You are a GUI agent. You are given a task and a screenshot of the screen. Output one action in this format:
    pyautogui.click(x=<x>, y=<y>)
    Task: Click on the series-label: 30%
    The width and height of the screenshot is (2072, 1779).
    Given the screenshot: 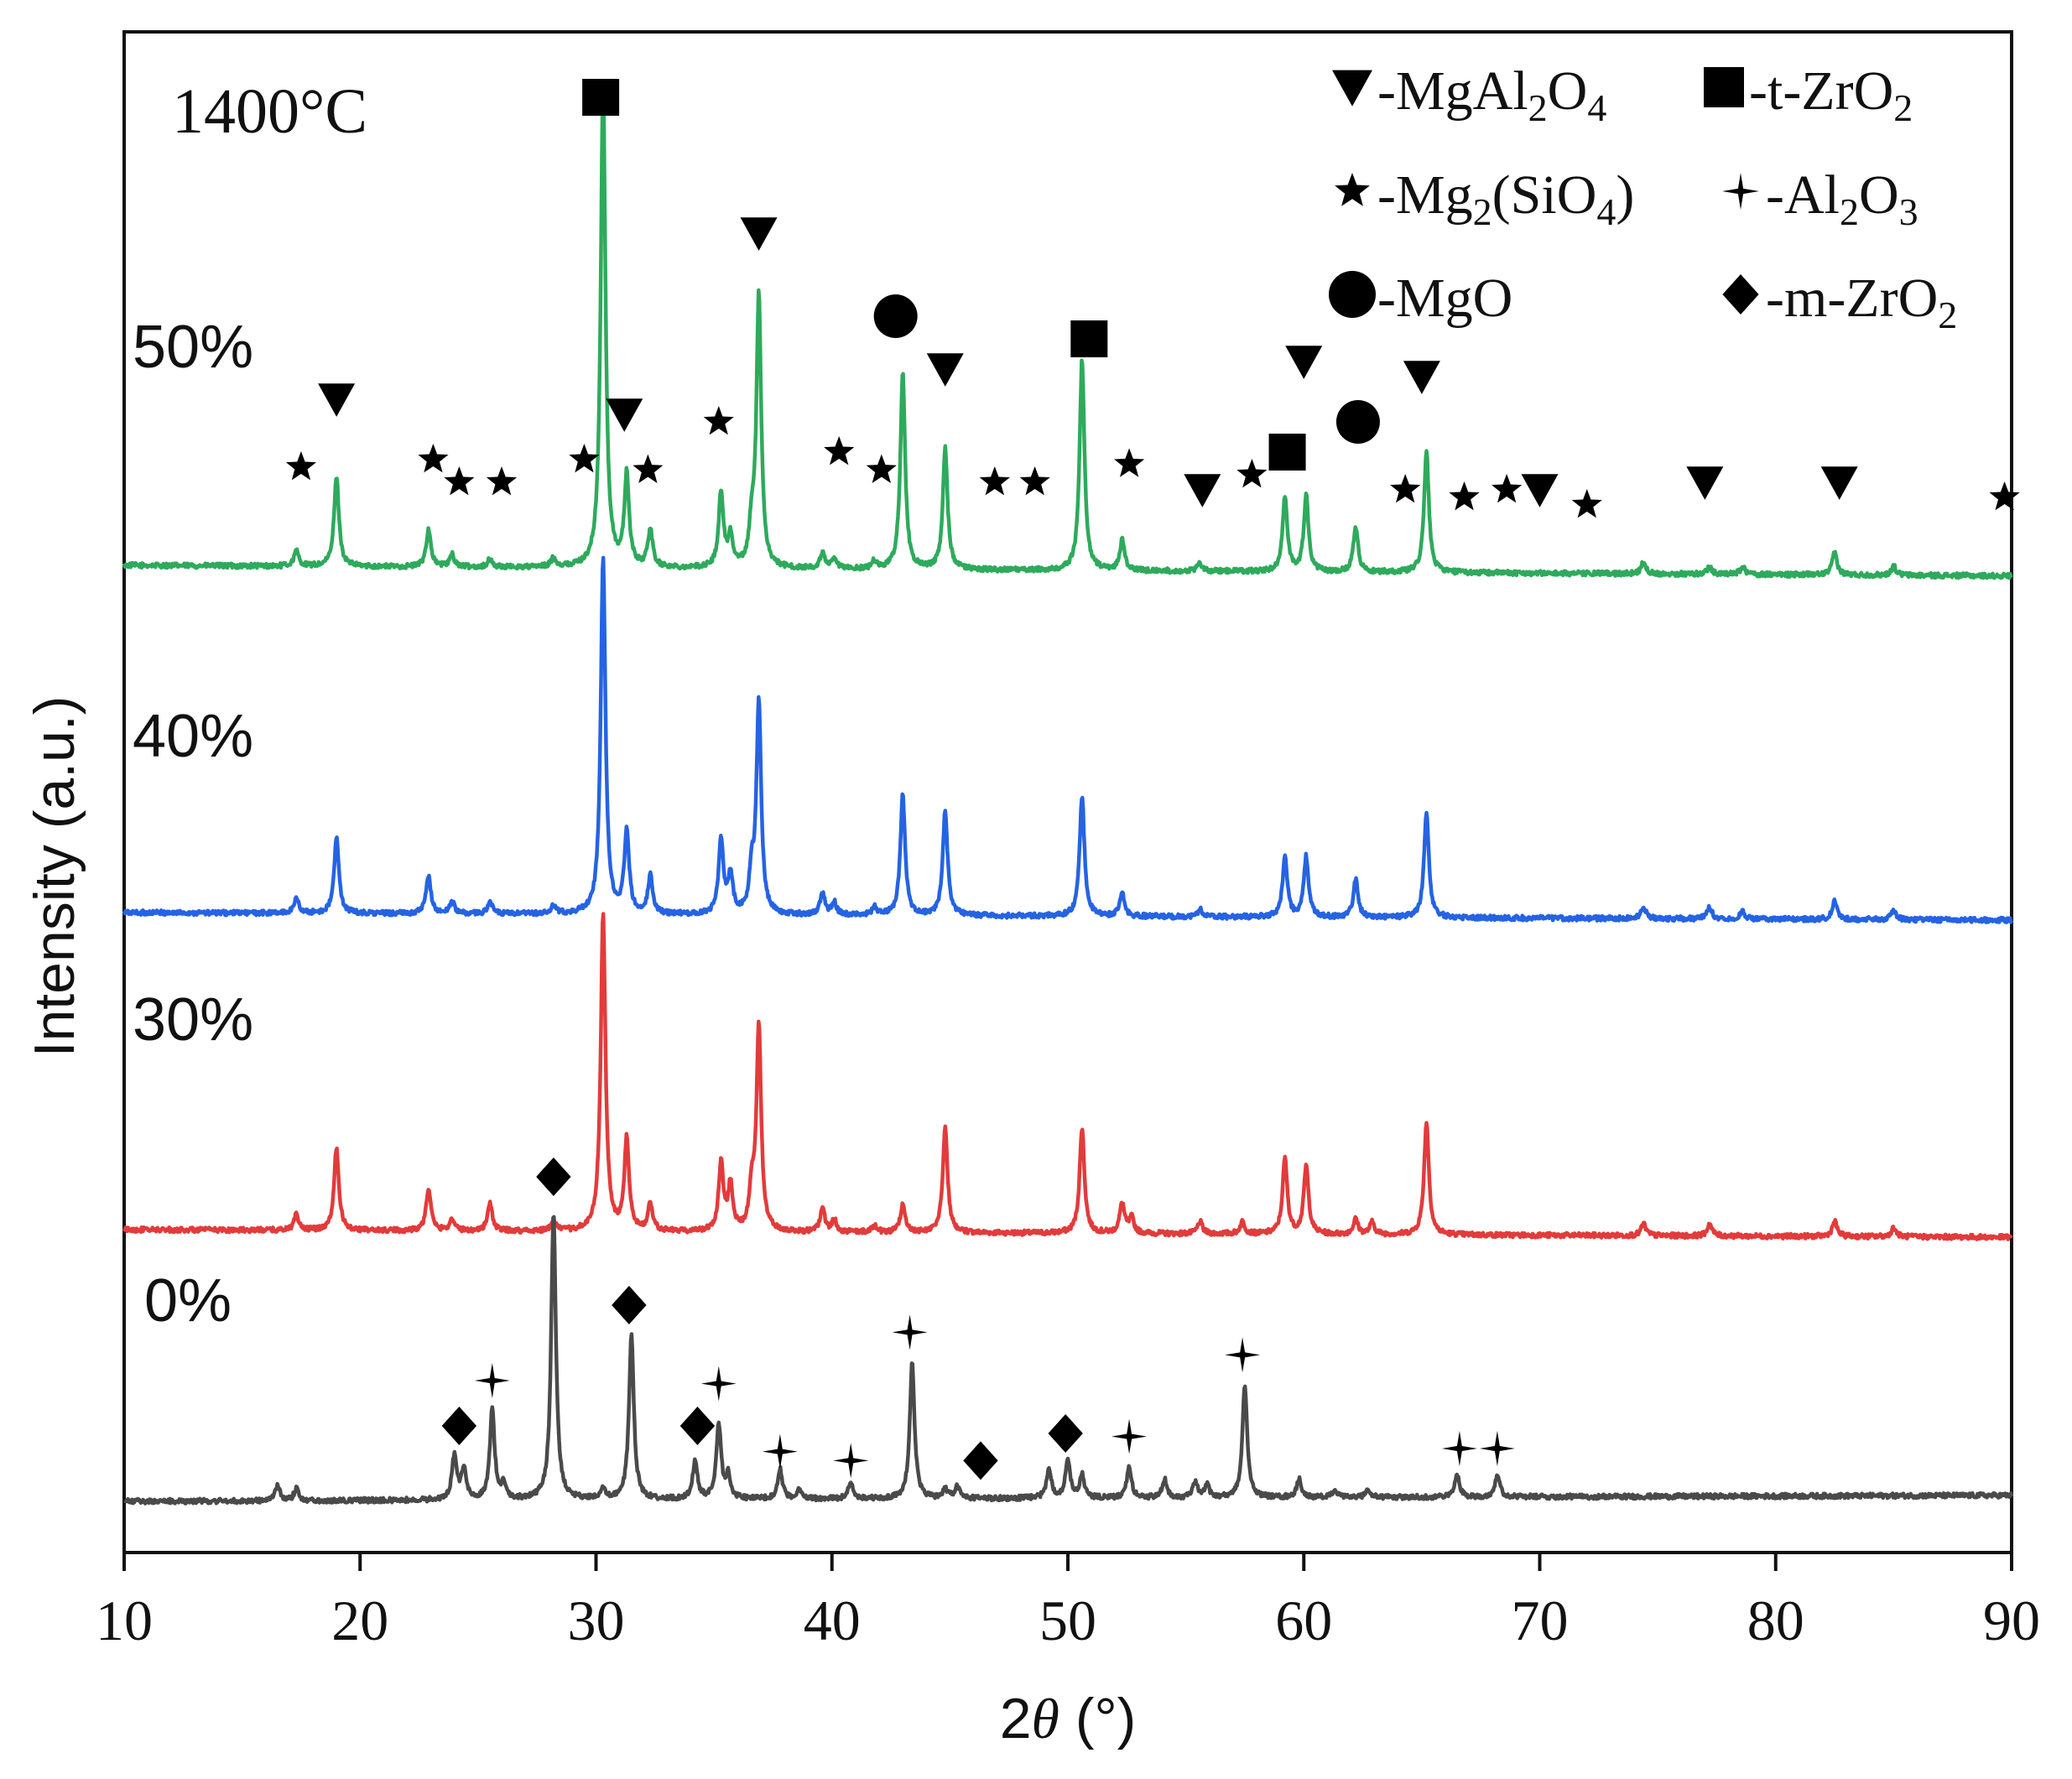 What is the action you would take?
    pyautogui.click(x=193, y=1019)
    